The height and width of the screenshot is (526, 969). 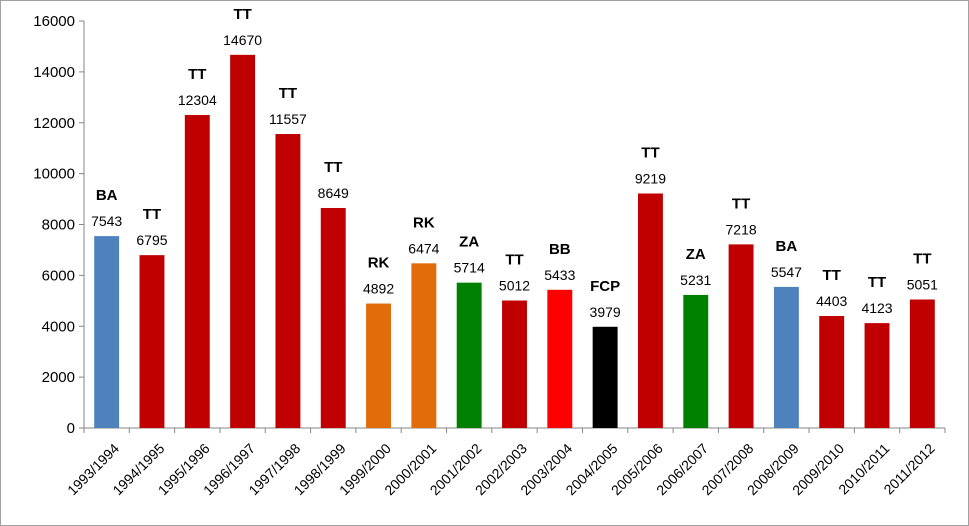 I want to click on value-label: 3979, so click(x=605, y=312).